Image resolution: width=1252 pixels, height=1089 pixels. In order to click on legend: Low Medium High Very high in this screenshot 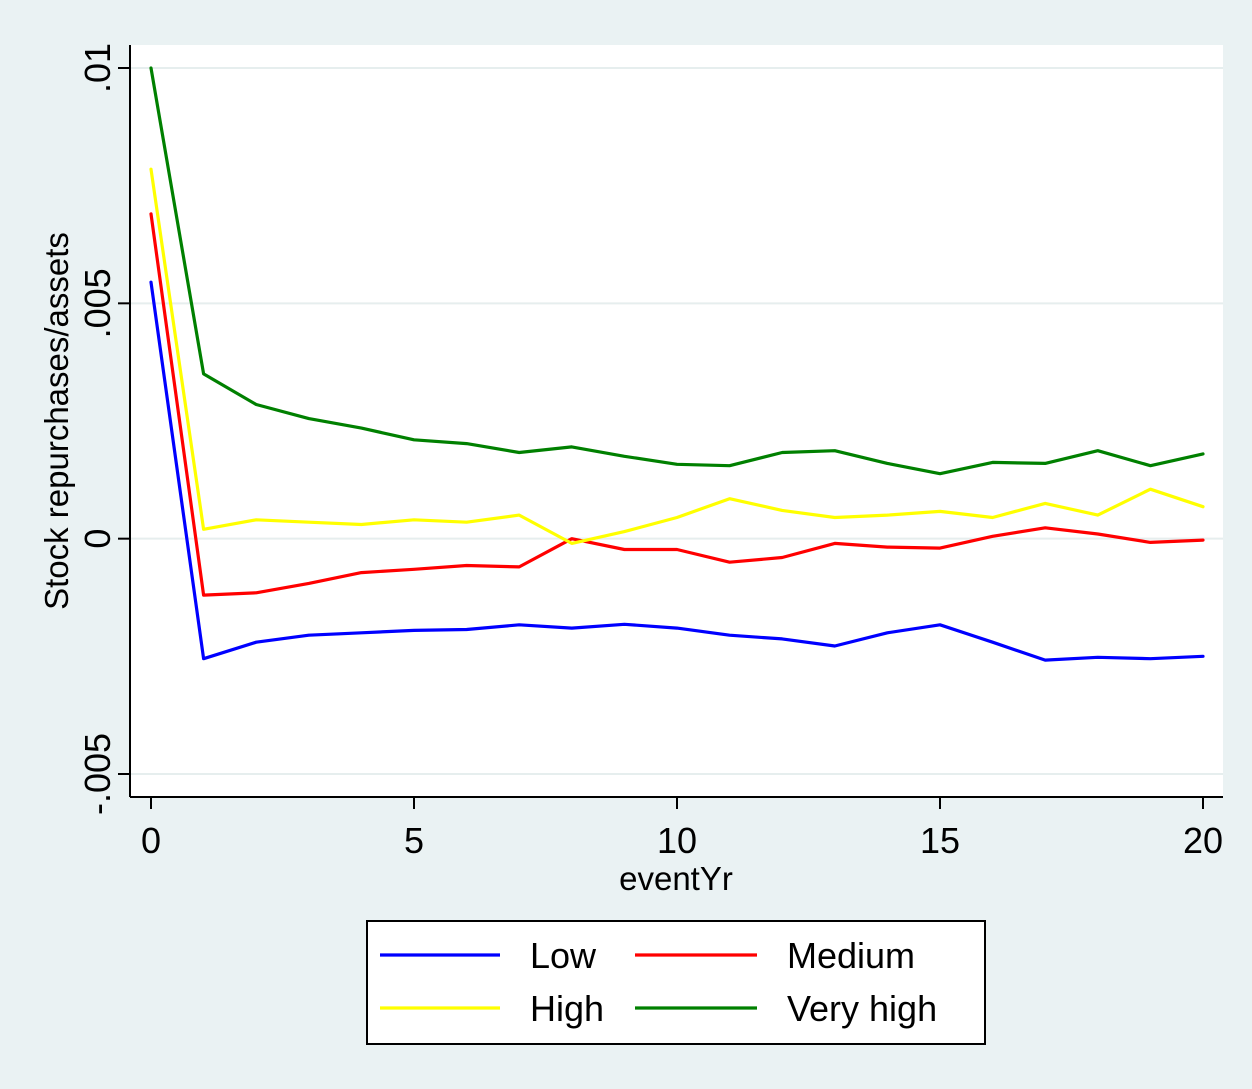, I will do `click(676, 982)`.